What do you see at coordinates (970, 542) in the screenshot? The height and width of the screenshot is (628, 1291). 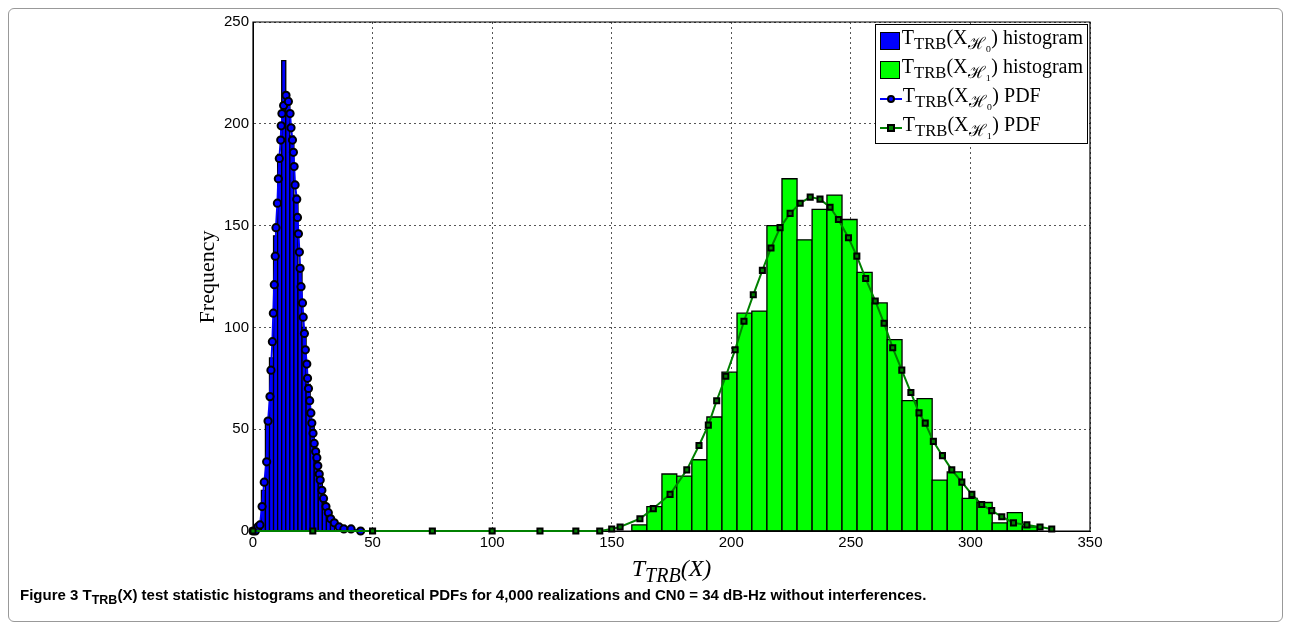 I see `x-tick-label: 300` at bounding box center [970, 542].